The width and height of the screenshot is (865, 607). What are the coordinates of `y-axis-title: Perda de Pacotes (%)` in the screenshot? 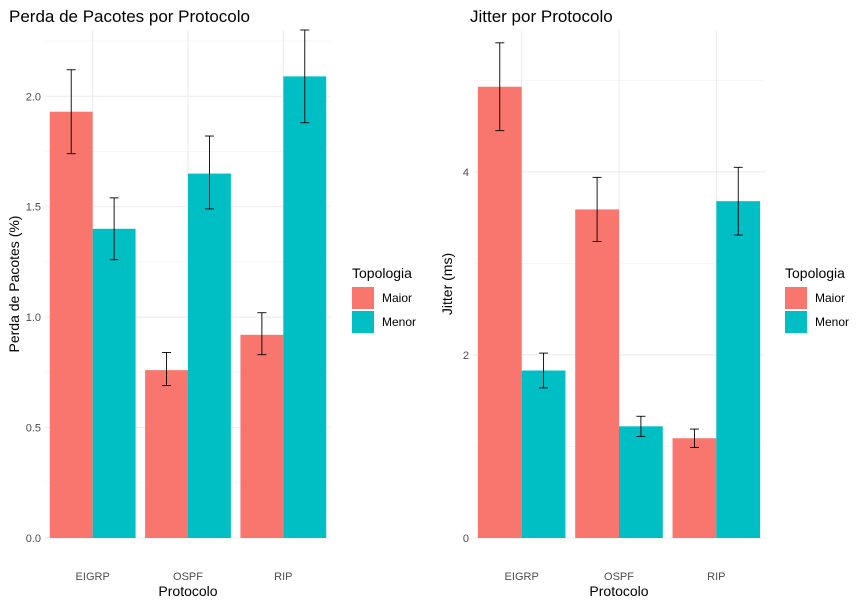 It's located at (14, 284).